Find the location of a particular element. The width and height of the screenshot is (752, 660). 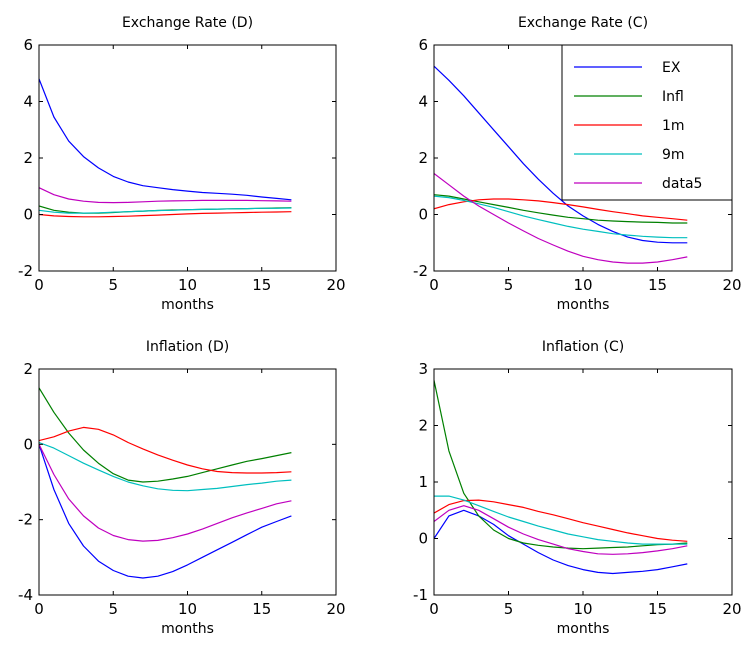

chart-title: Exchange Rate (C) is located at coordinates (583, 23).